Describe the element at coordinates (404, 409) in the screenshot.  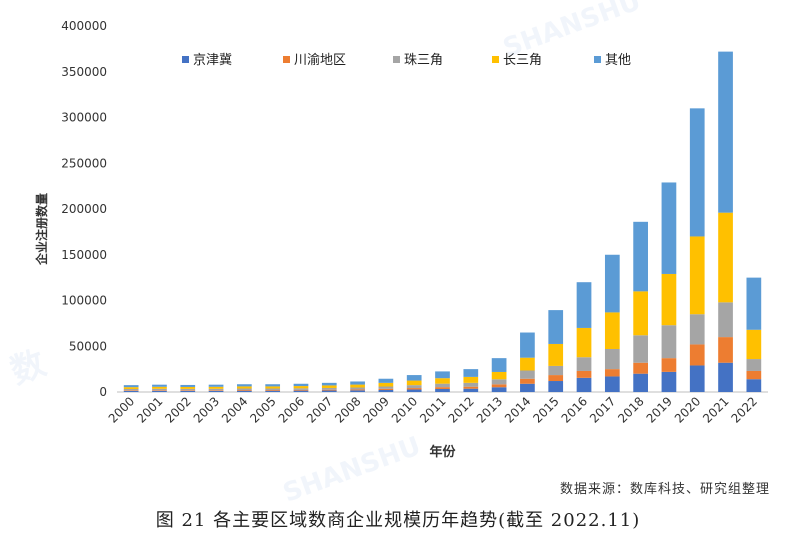
I see `x-tick-label: 2010` at that location.